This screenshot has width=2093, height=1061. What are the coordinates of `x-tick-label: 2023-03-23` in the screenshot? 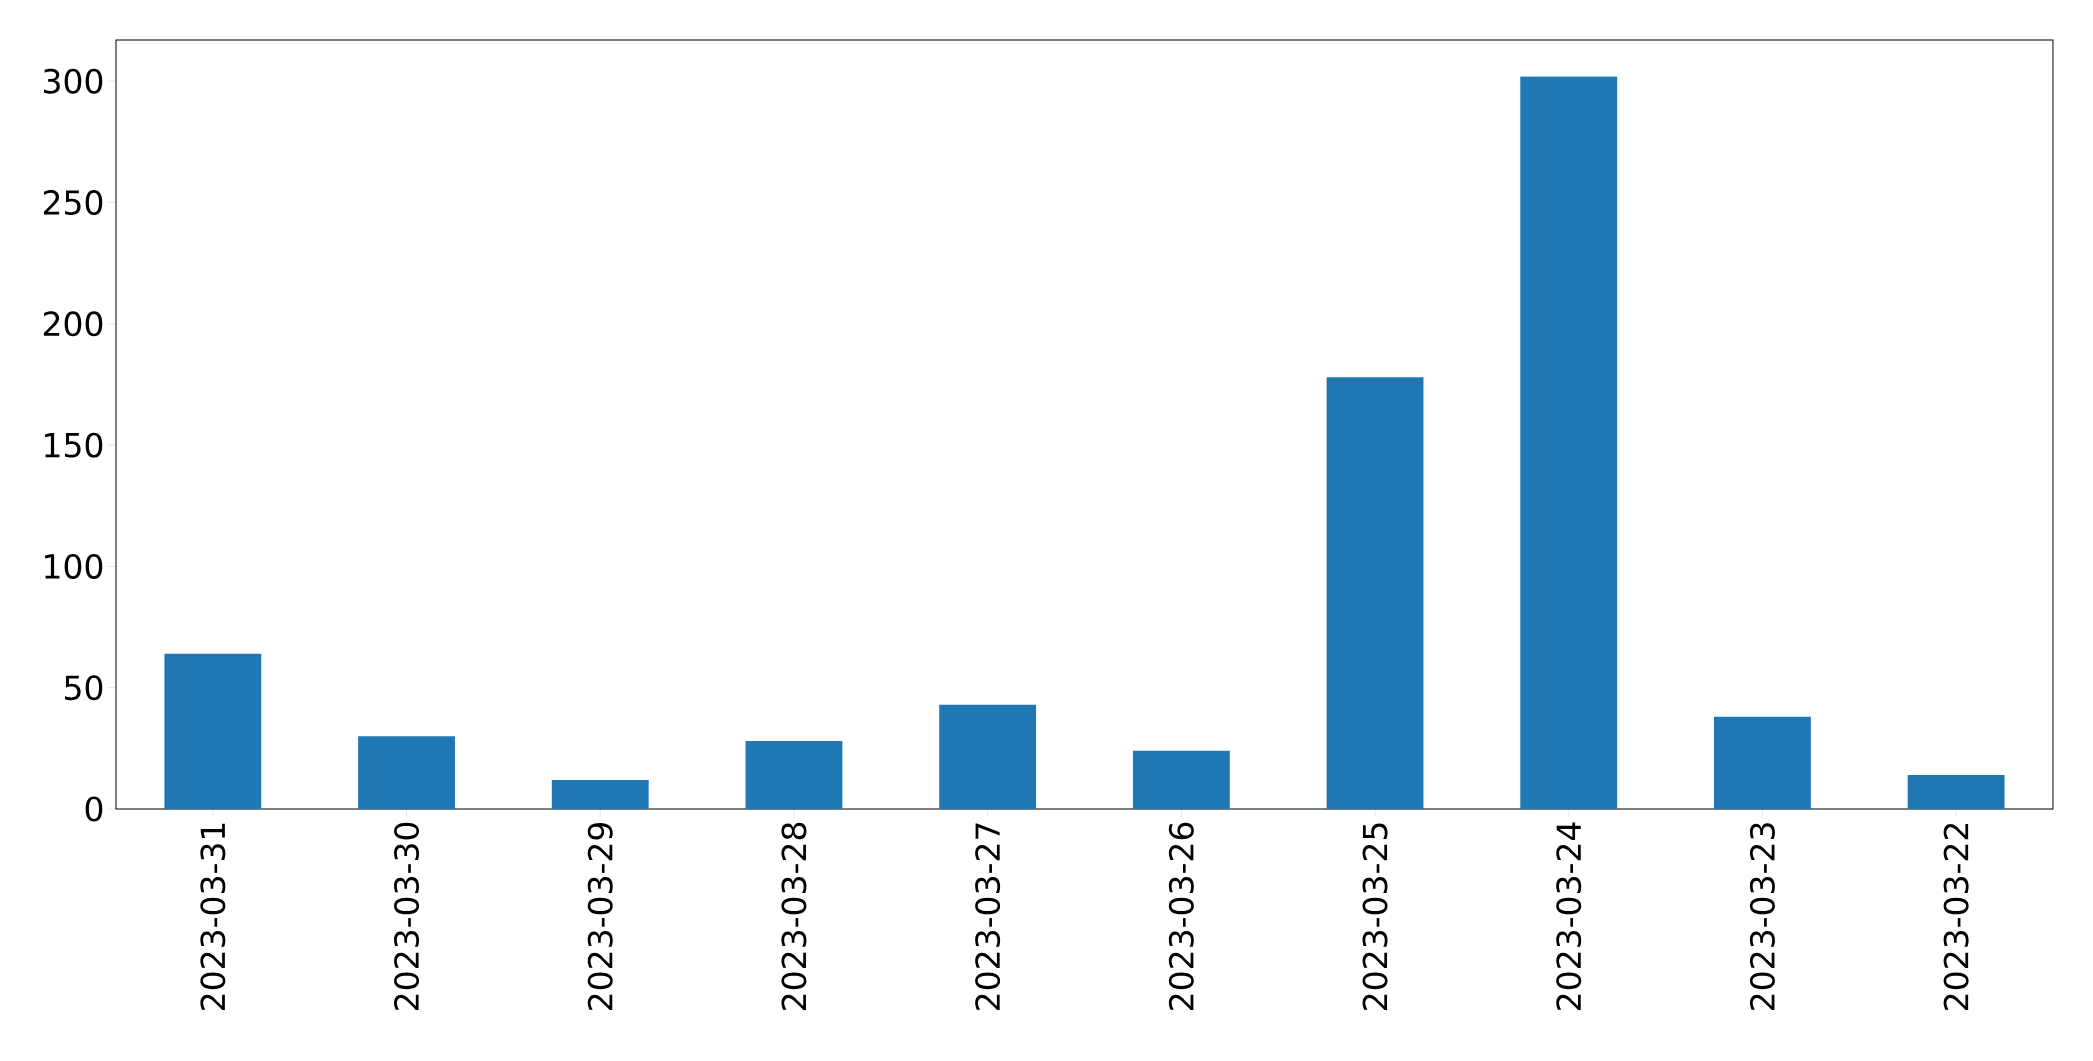 It's located at (1762, 916).